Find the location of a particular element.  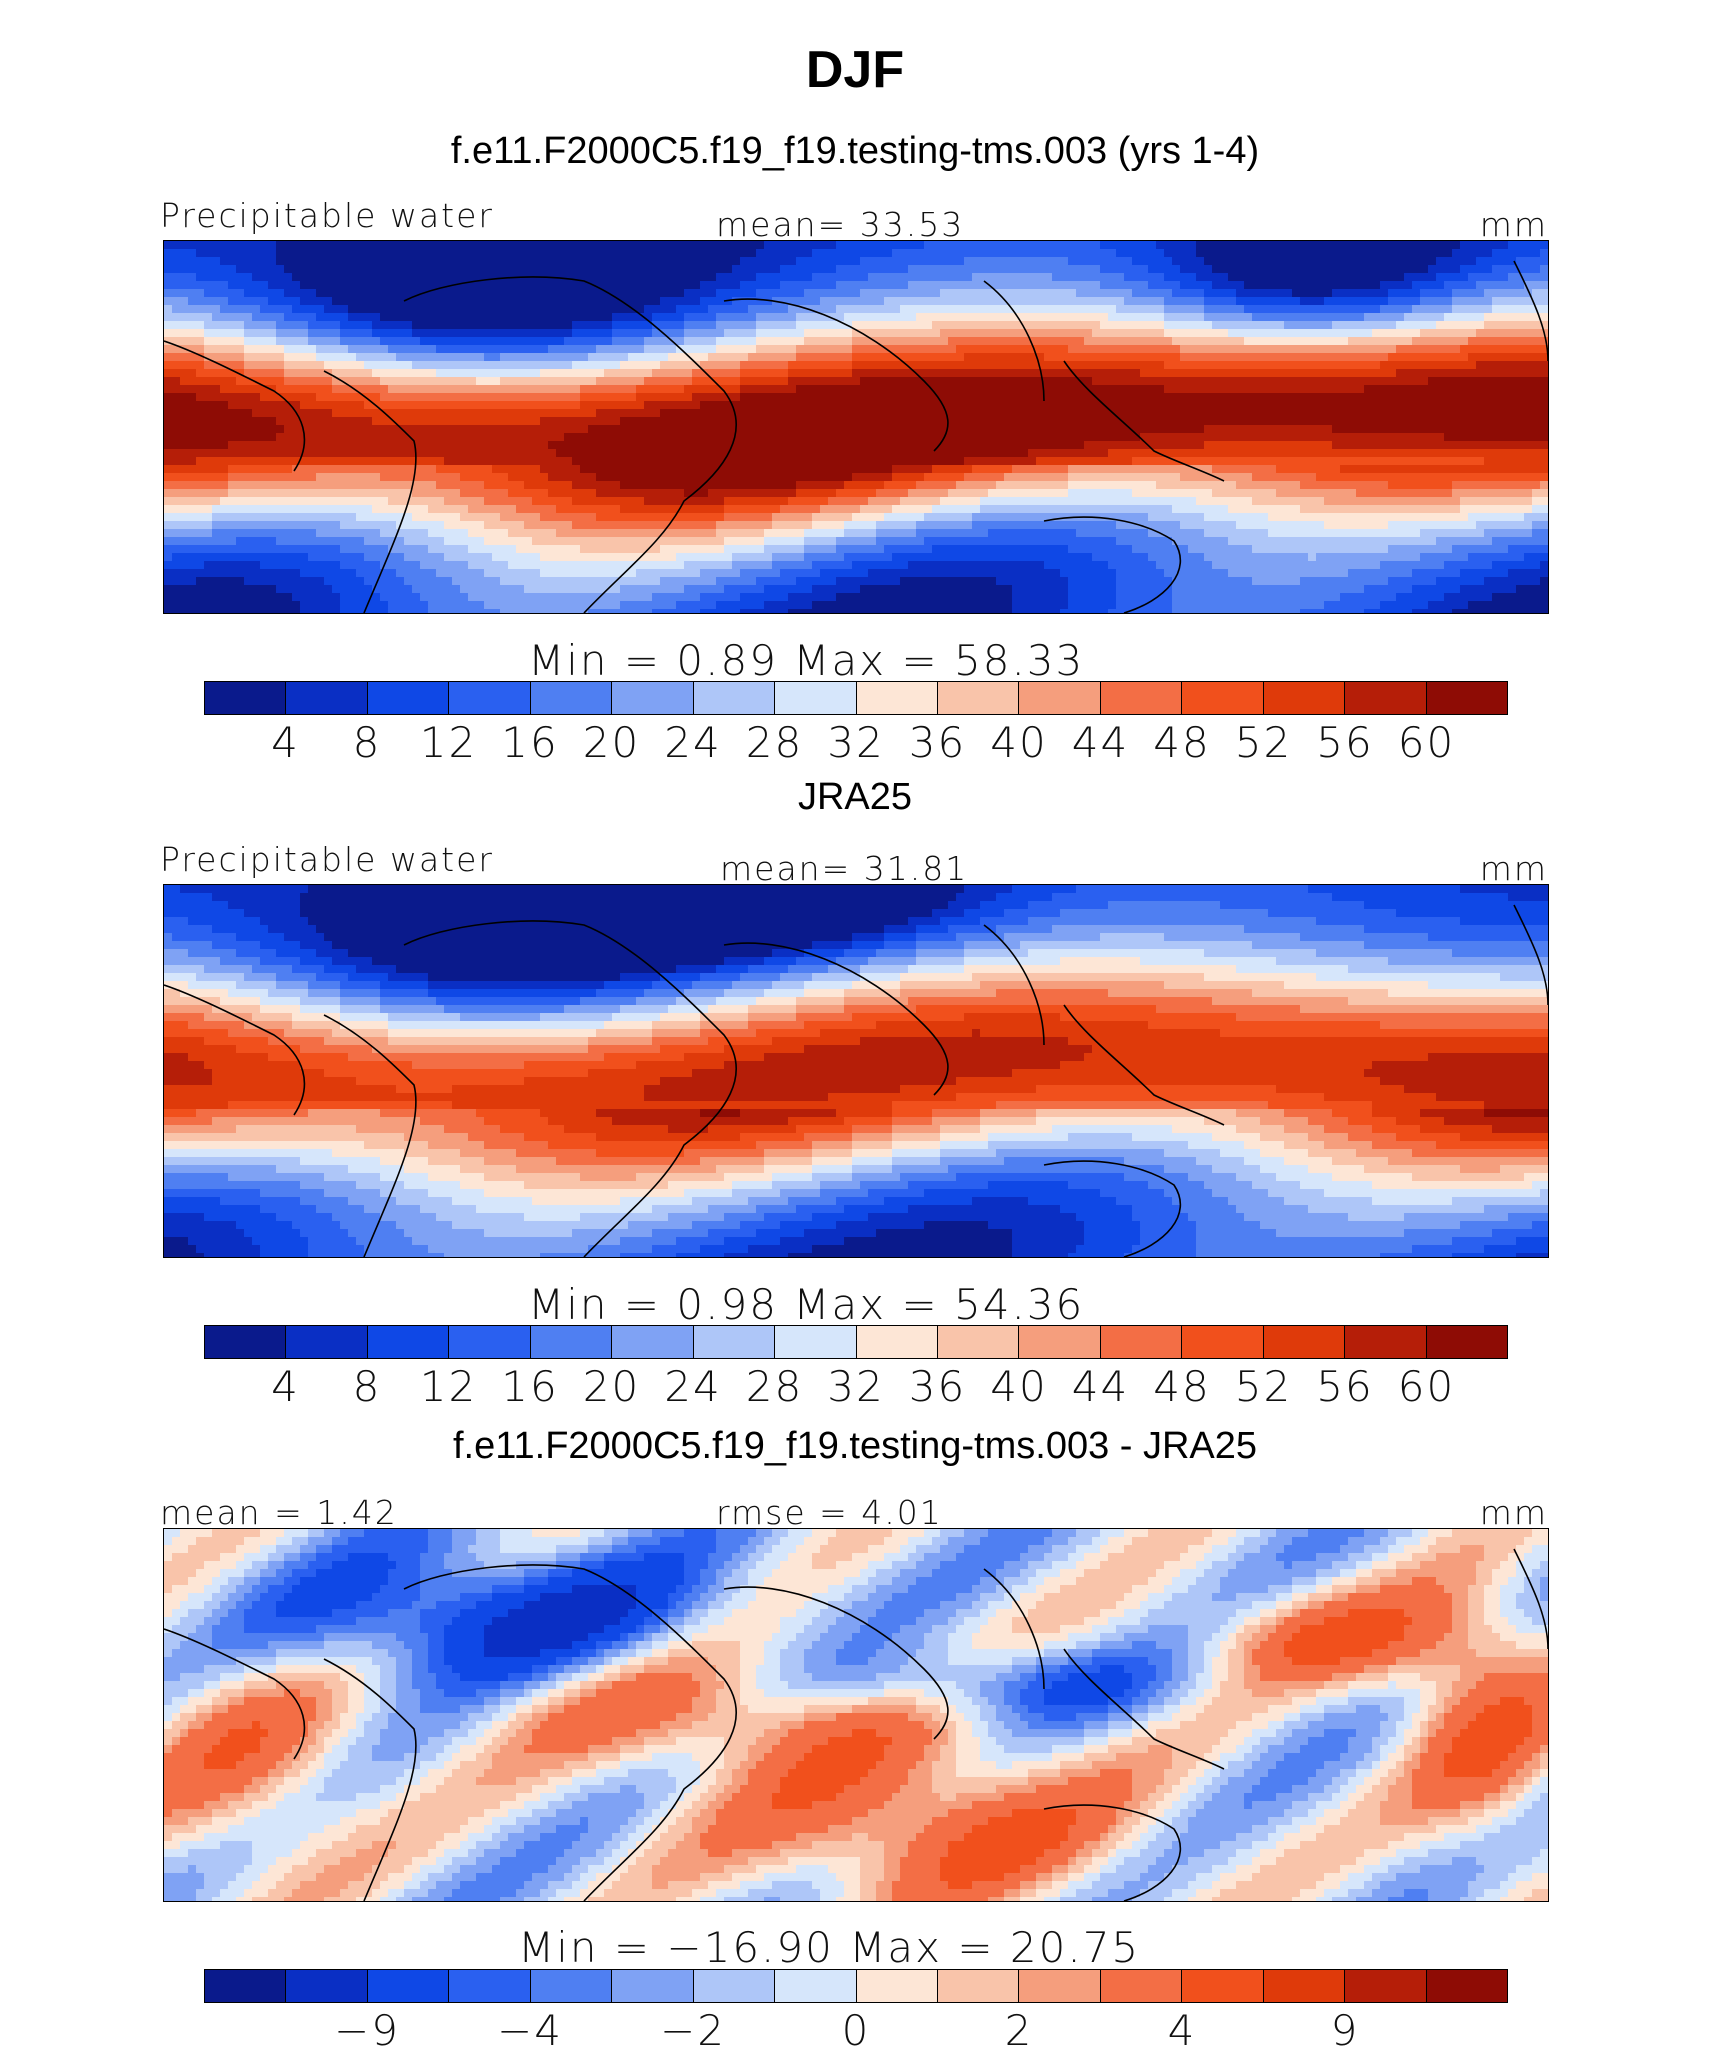

colorbar-tick-label: 24 is located at coordinates (693, 742).